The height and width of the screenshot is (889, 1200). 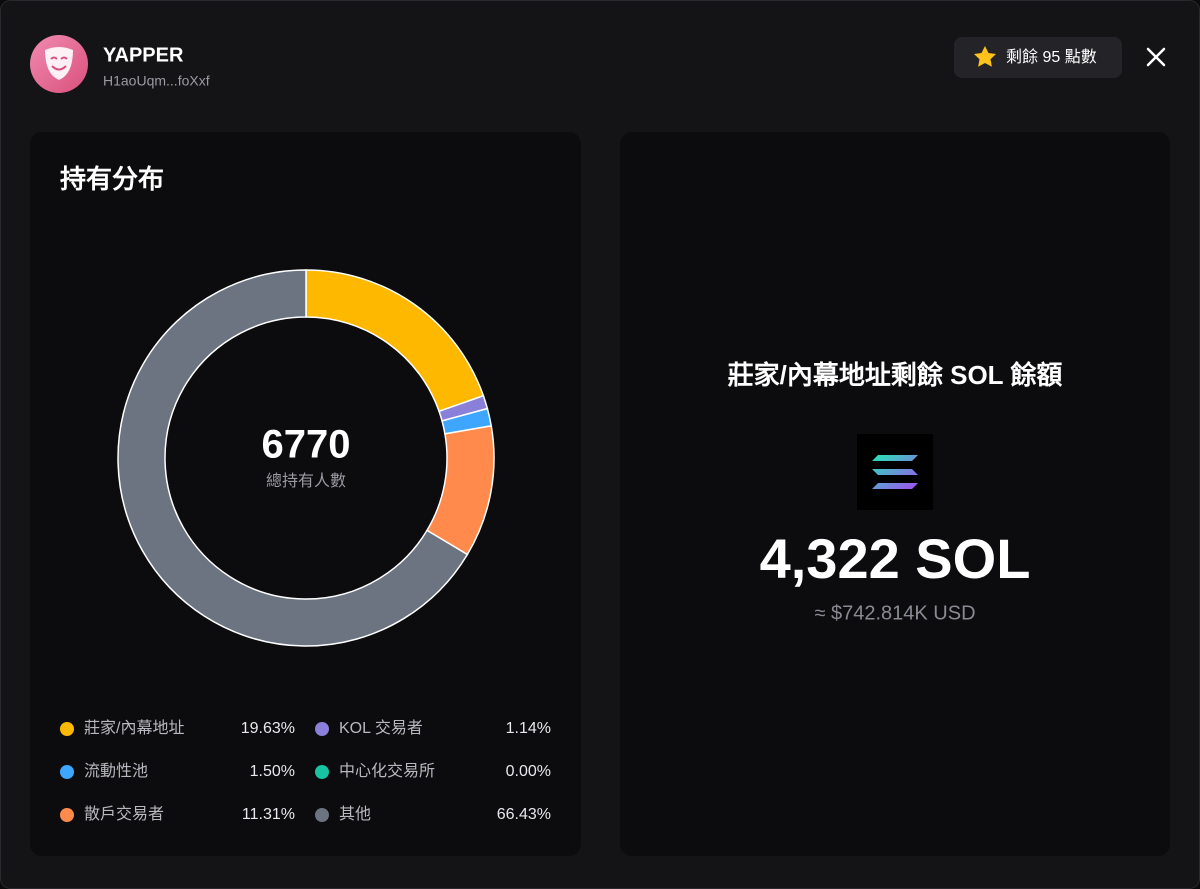 I want to click on legend-label: 散戶交易者, so click(x=124, y=814).